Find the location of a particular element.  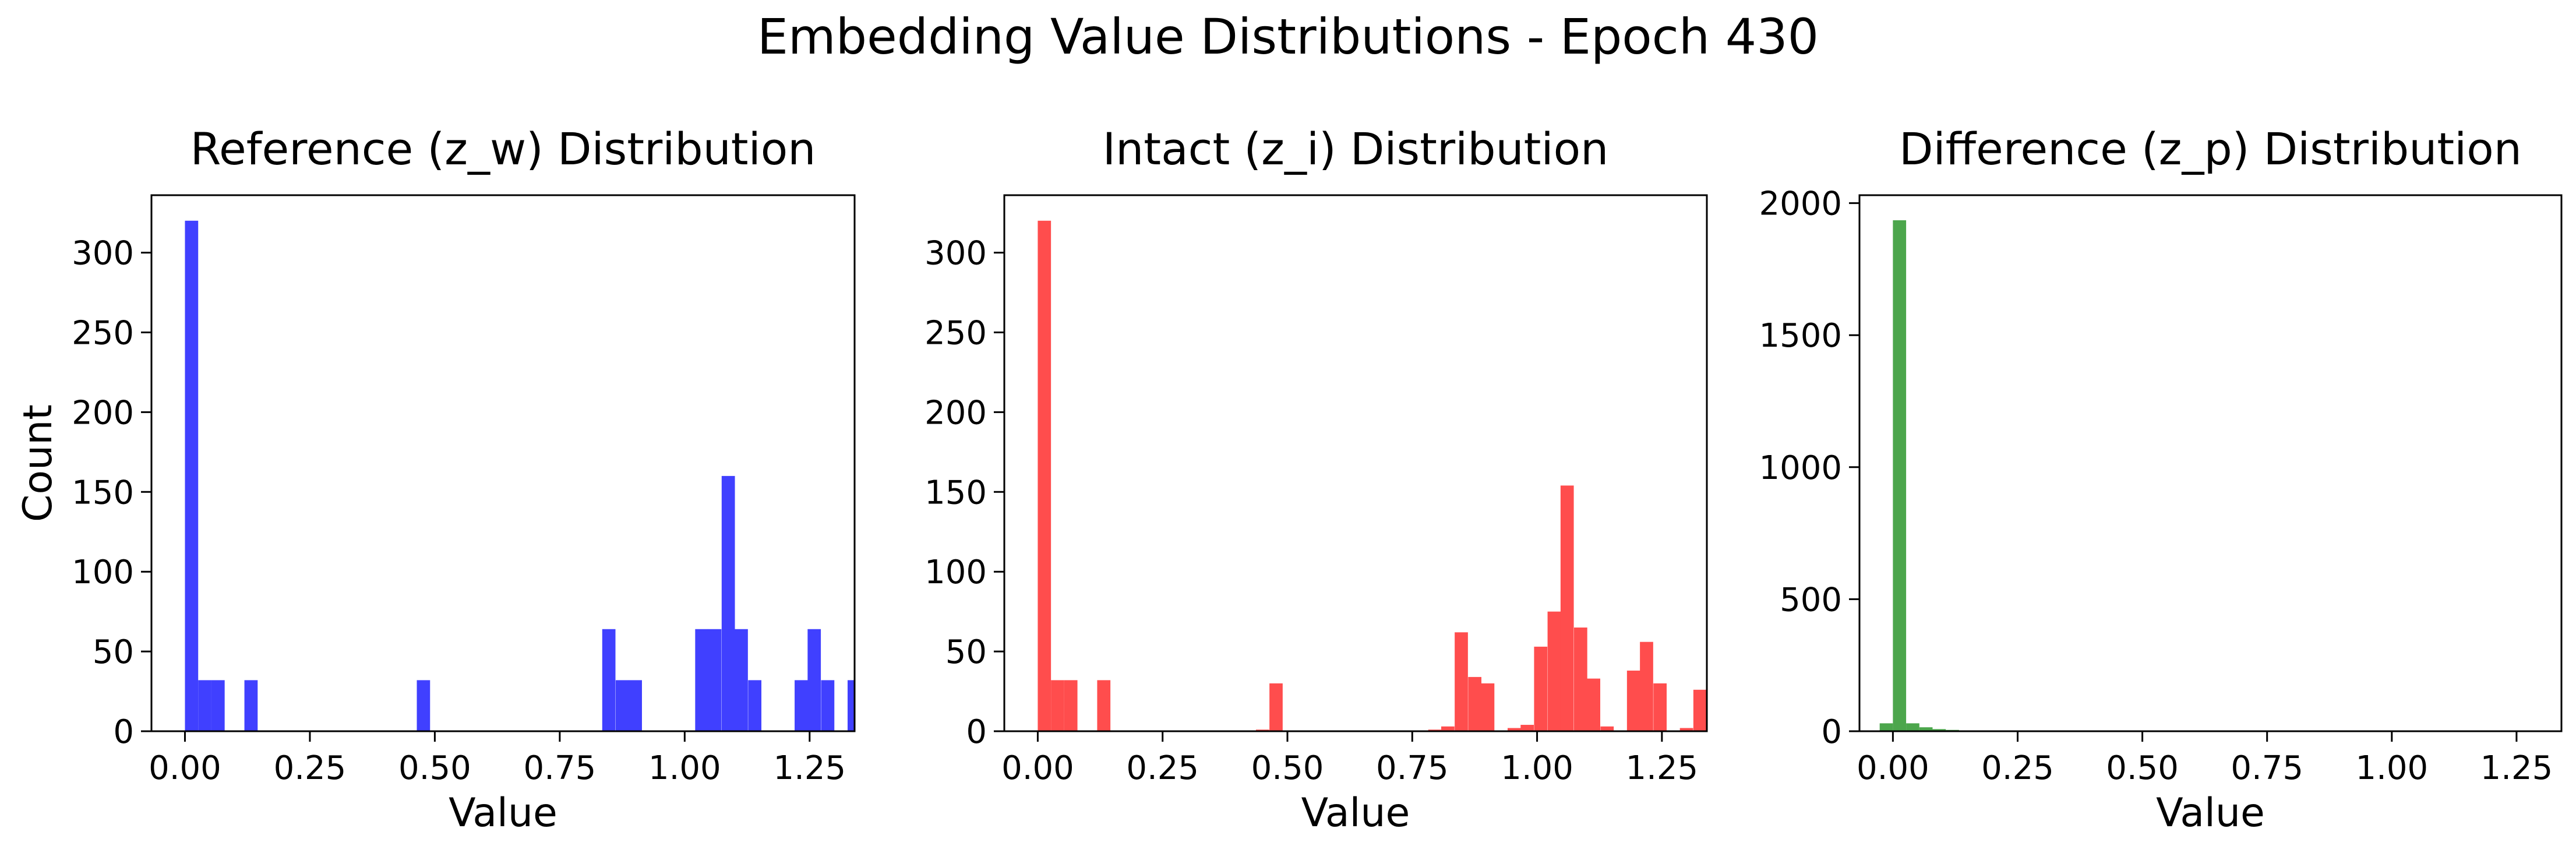

y-axis-label: Count is located at coordinates (38, 463).